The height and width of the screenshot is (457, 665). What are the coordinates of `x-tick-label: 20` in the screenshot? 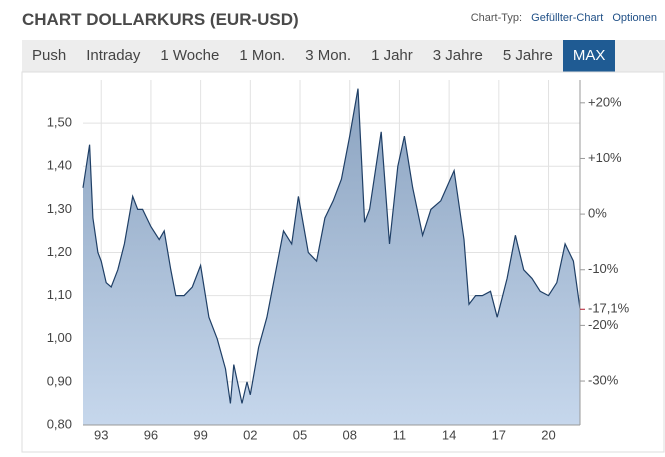 It's located at (548, 434).